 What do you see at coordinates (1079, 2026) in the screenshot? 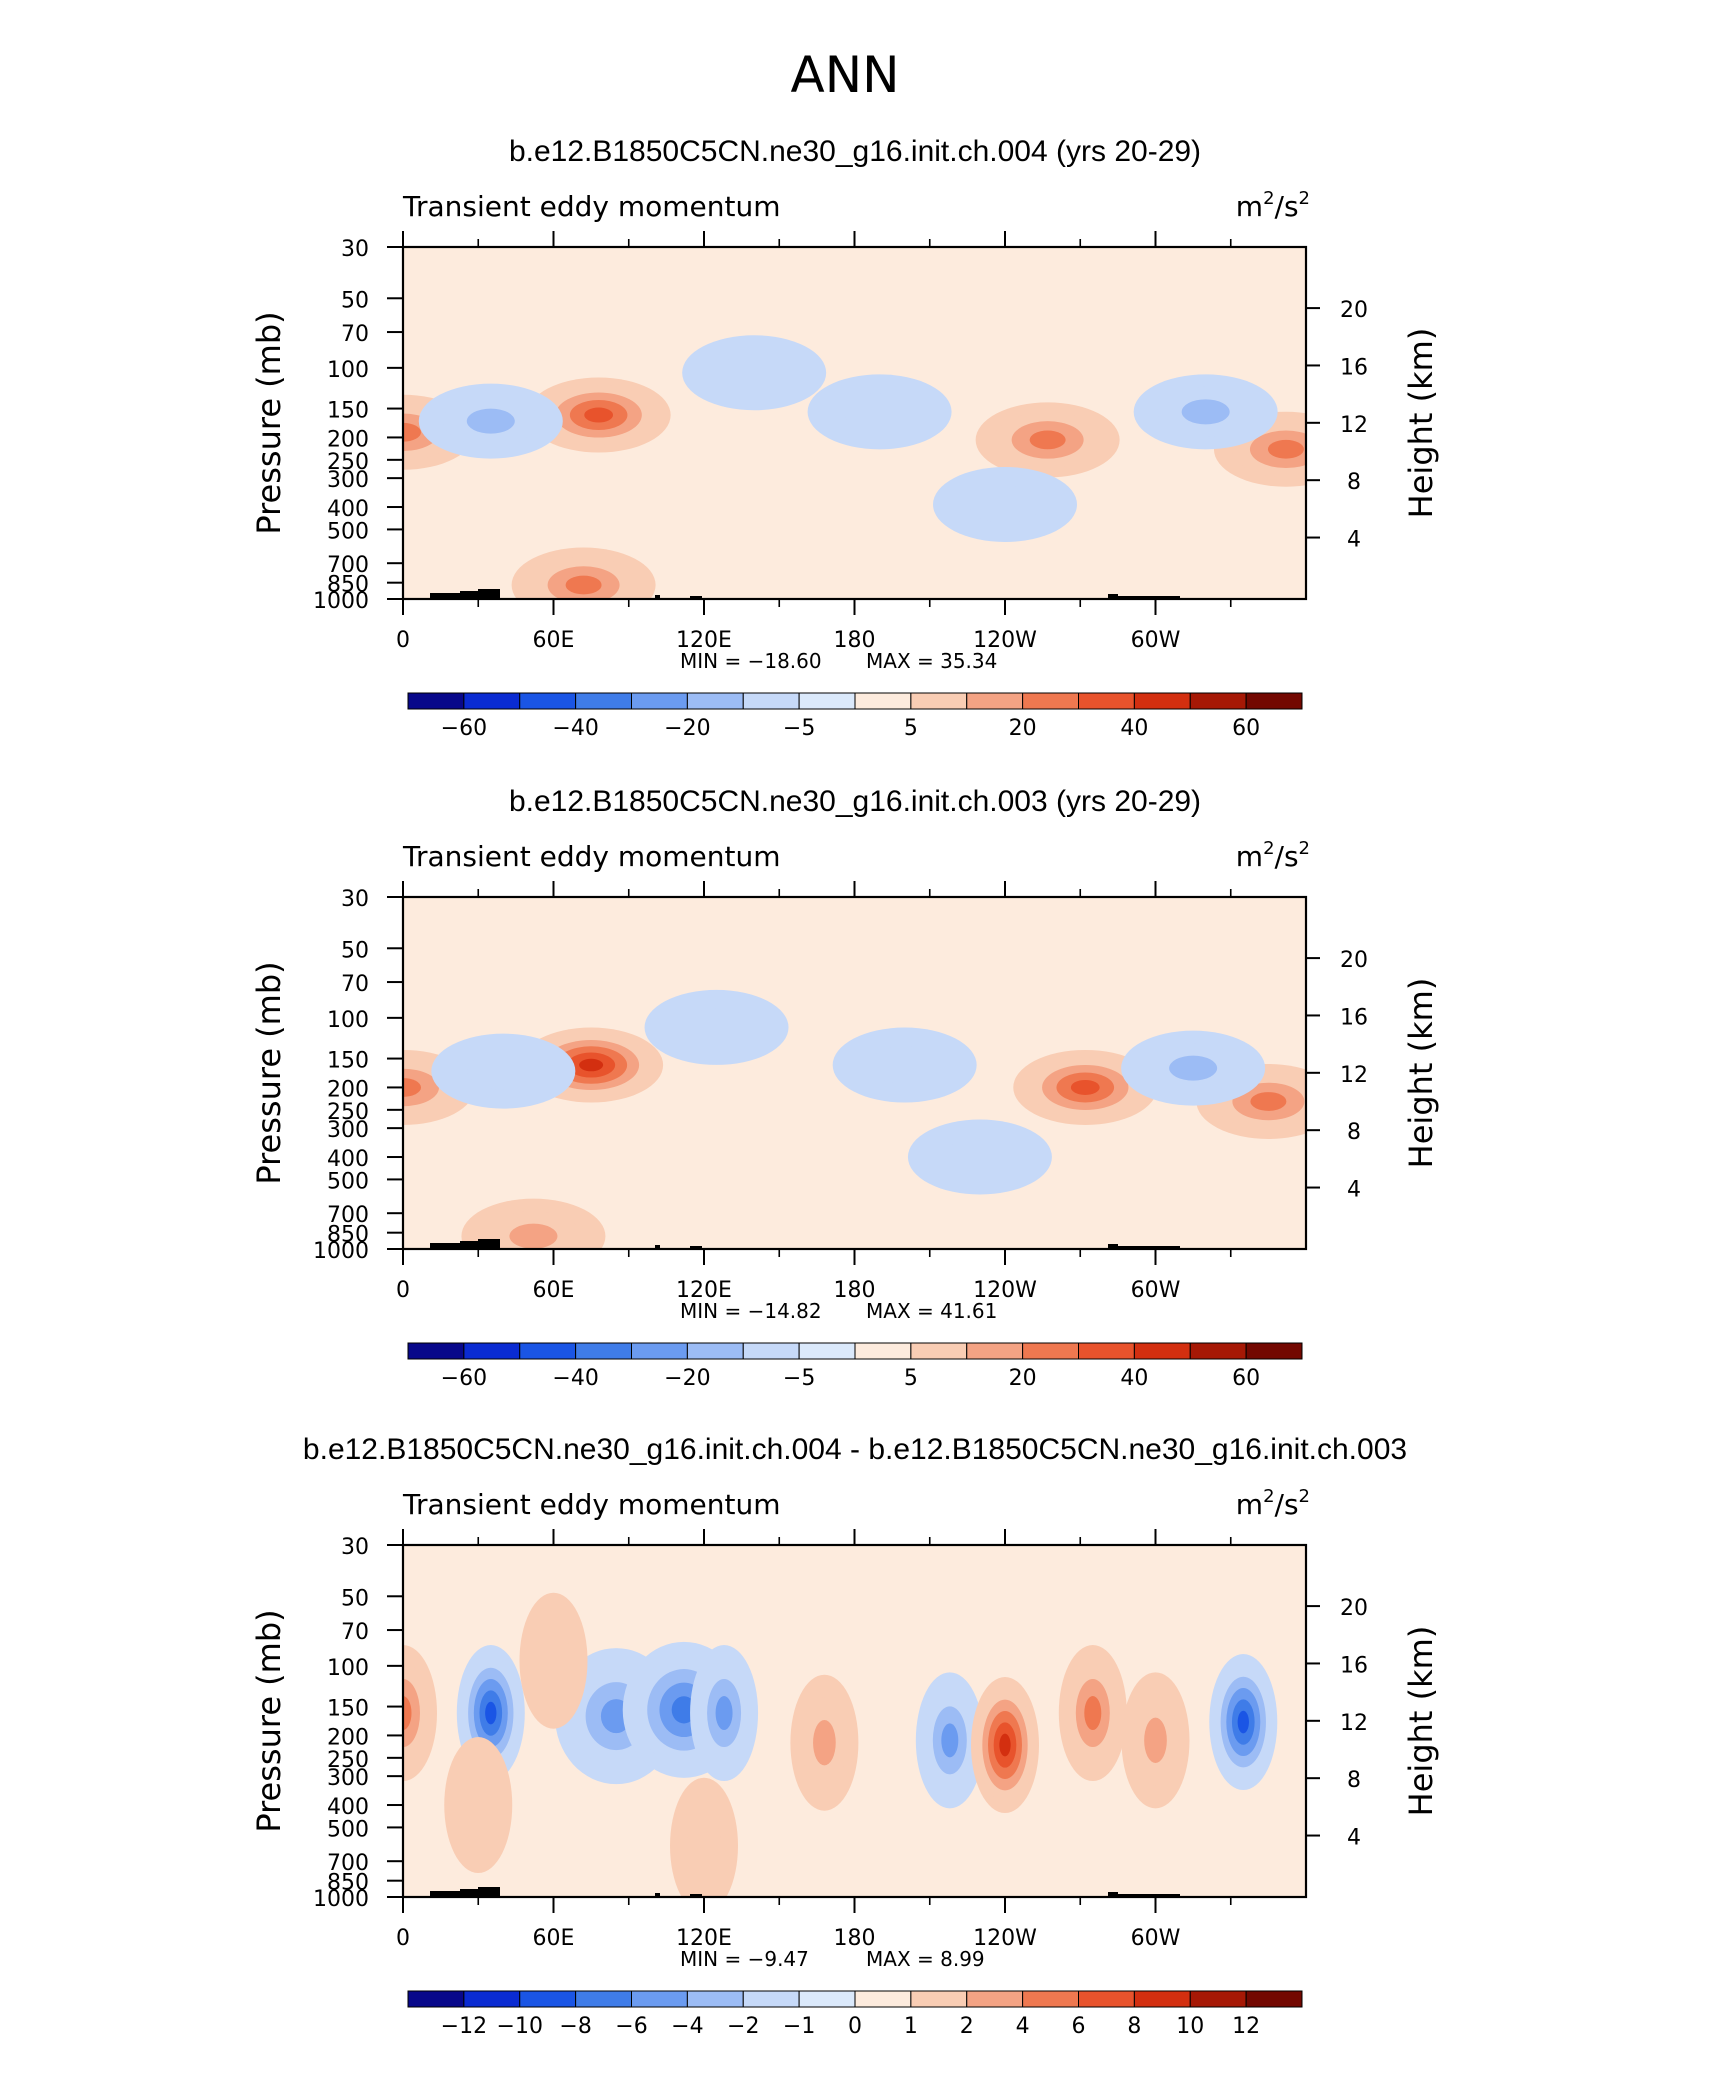
I see `colorbar-label: 6` at bounding box center [1079, 2026].